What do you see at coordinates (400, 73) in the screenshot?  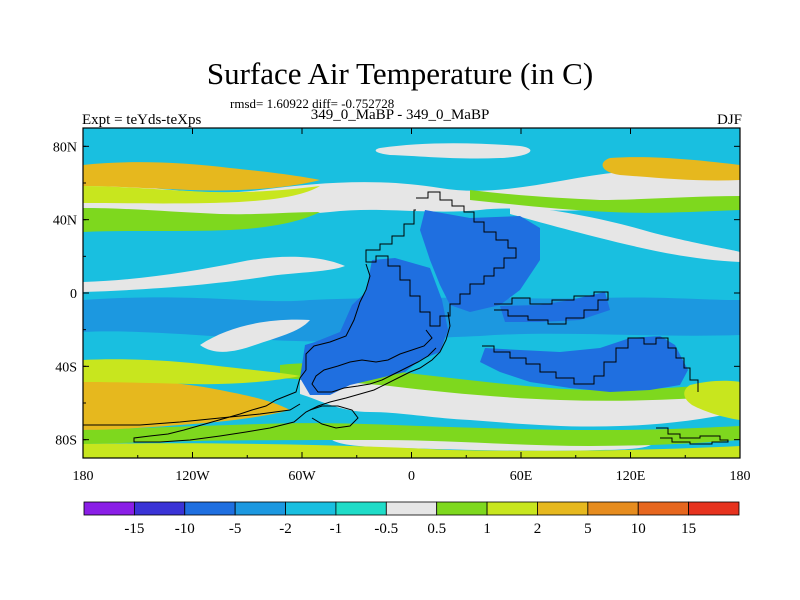 I see `map-title: Surface Air Temperature (in C)` at bounding box center [400, 73].